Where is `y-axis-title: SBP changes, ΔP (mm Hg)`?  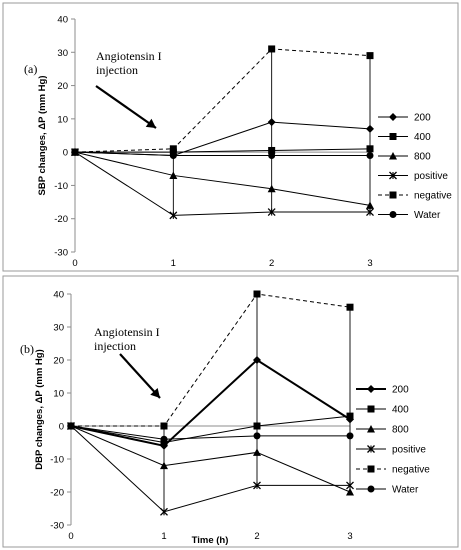 y-axis-title: SBP changes, ΔP (mm Hg) is located at coordinates (42, 136).